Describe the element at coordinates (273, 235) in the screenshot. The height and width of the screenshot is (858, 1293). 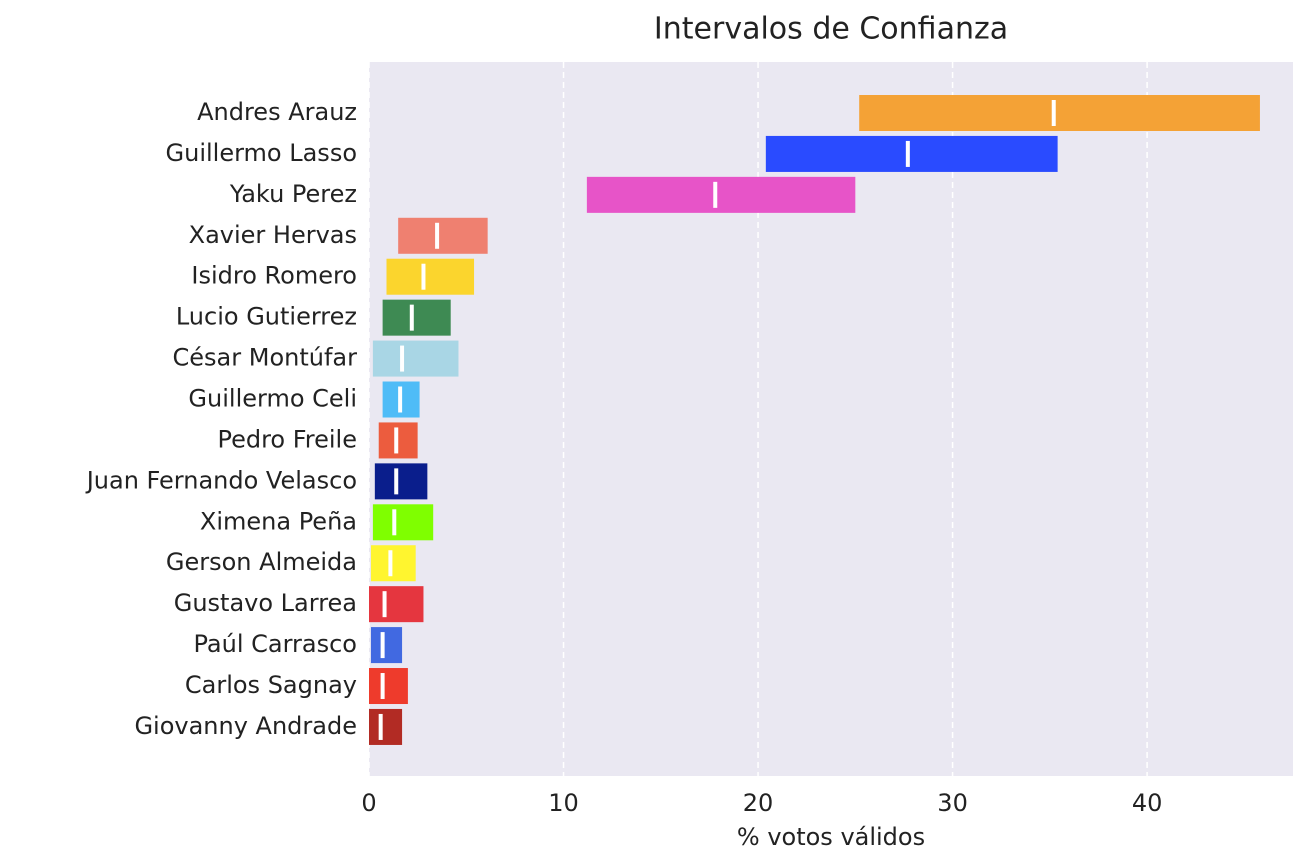
I see `y-tick-label: Xavier Hervas` at that location.